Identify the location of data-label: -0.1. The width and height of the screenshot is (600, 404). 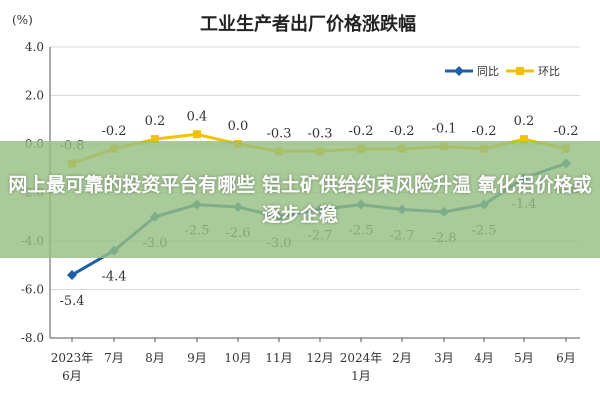
(443, 128).